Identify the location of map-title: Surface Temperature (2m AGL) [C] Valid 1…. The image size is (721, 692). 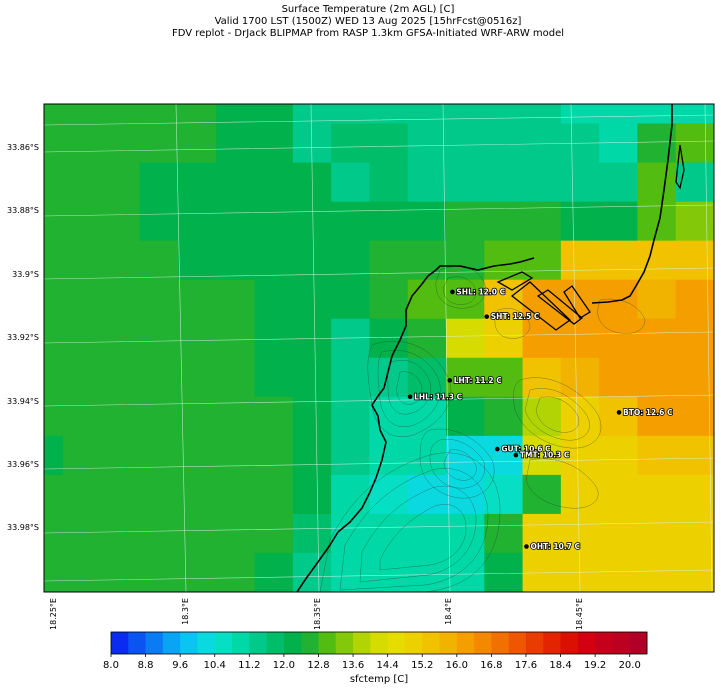
(360, 22).